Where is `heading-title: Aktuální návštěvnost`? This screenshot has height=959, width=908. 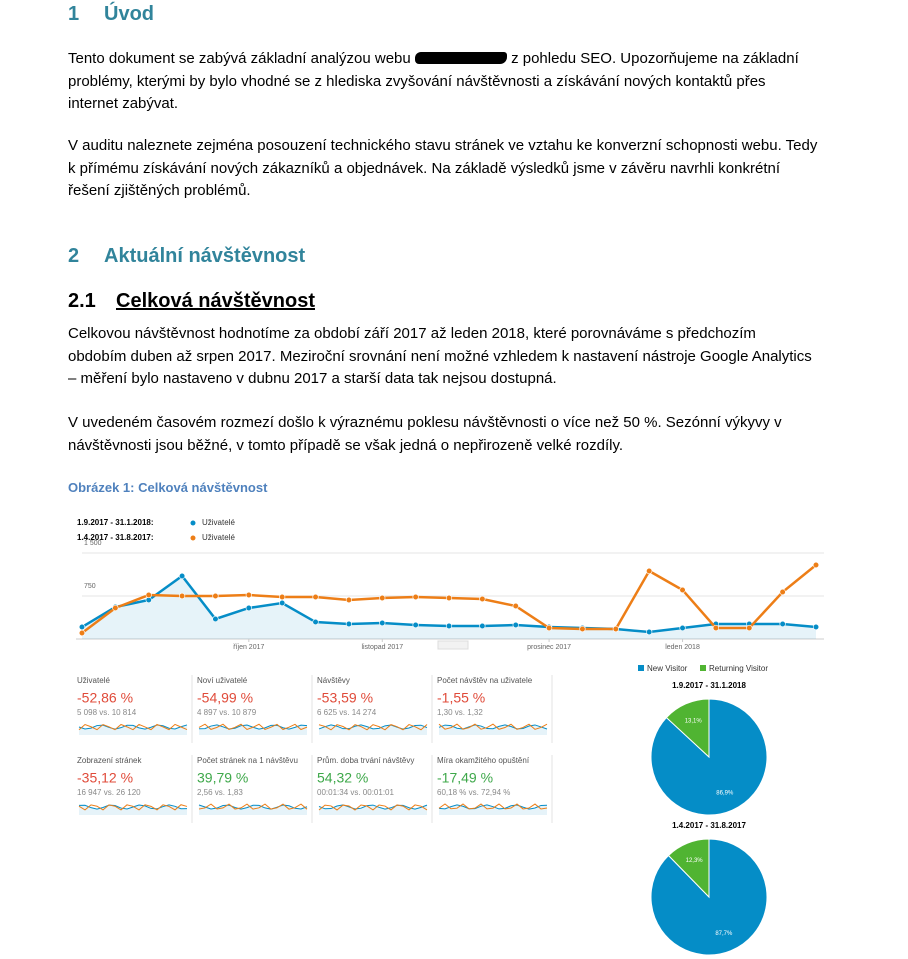 heading-title: Aktuální návštěvnost is located at coordinates (205, 256).